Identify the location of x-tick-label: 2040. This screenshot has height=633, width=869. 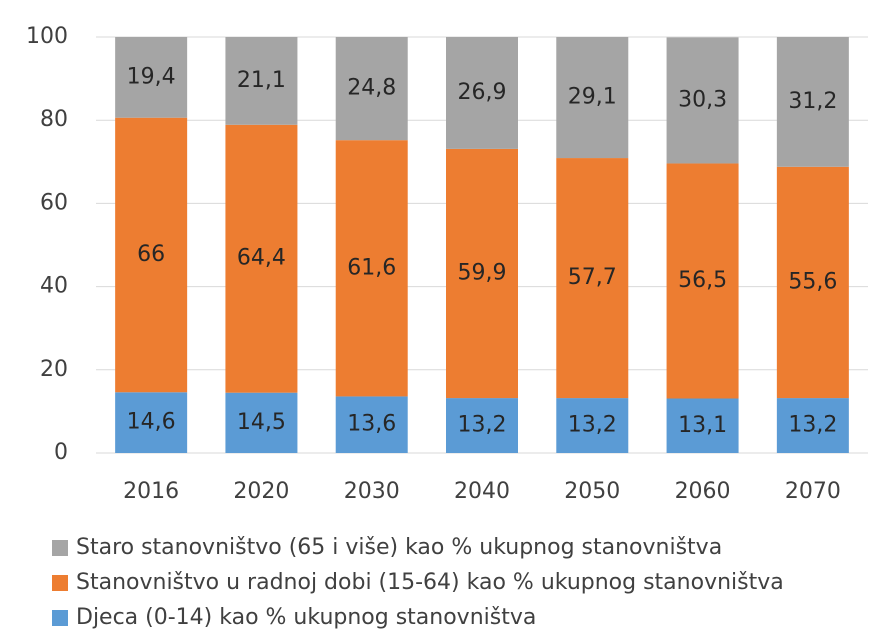
(482, 491).